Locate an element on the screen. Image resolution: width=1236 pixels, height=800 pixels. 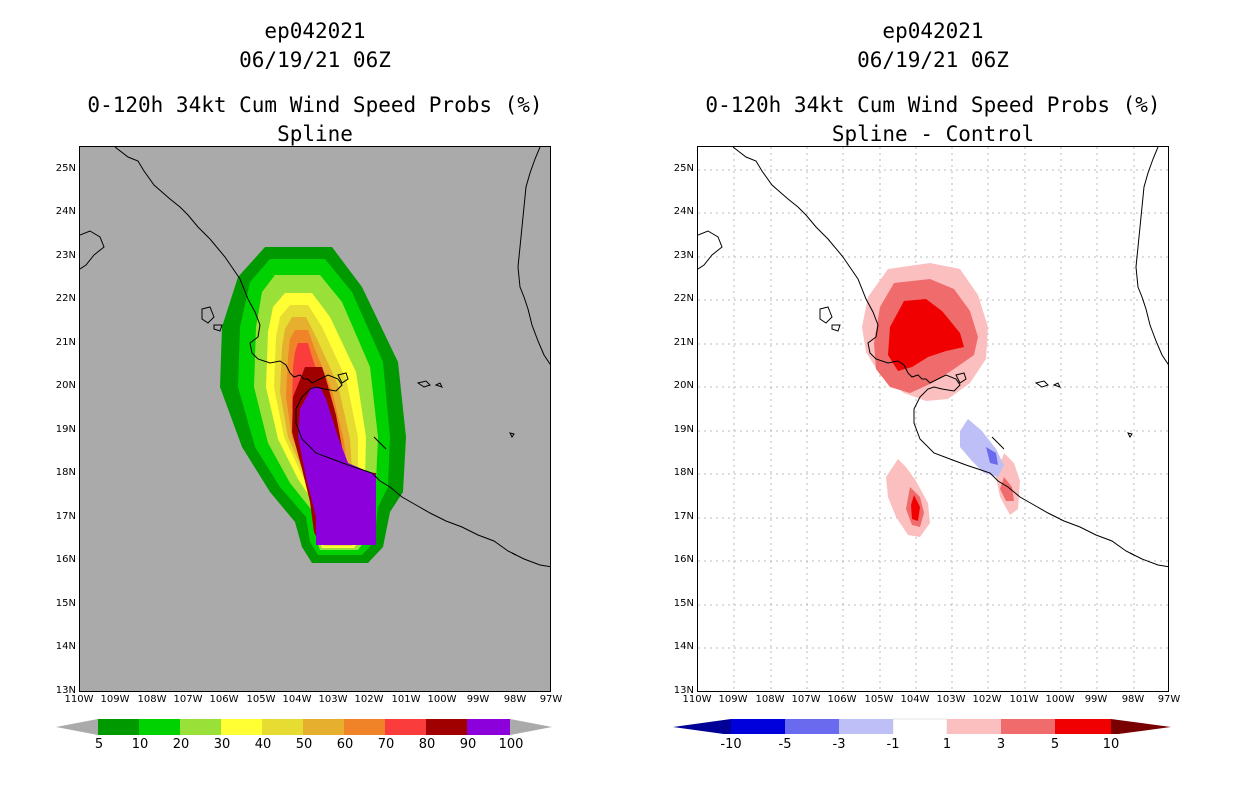
right-colorbar is located at coordinates (922, 726).